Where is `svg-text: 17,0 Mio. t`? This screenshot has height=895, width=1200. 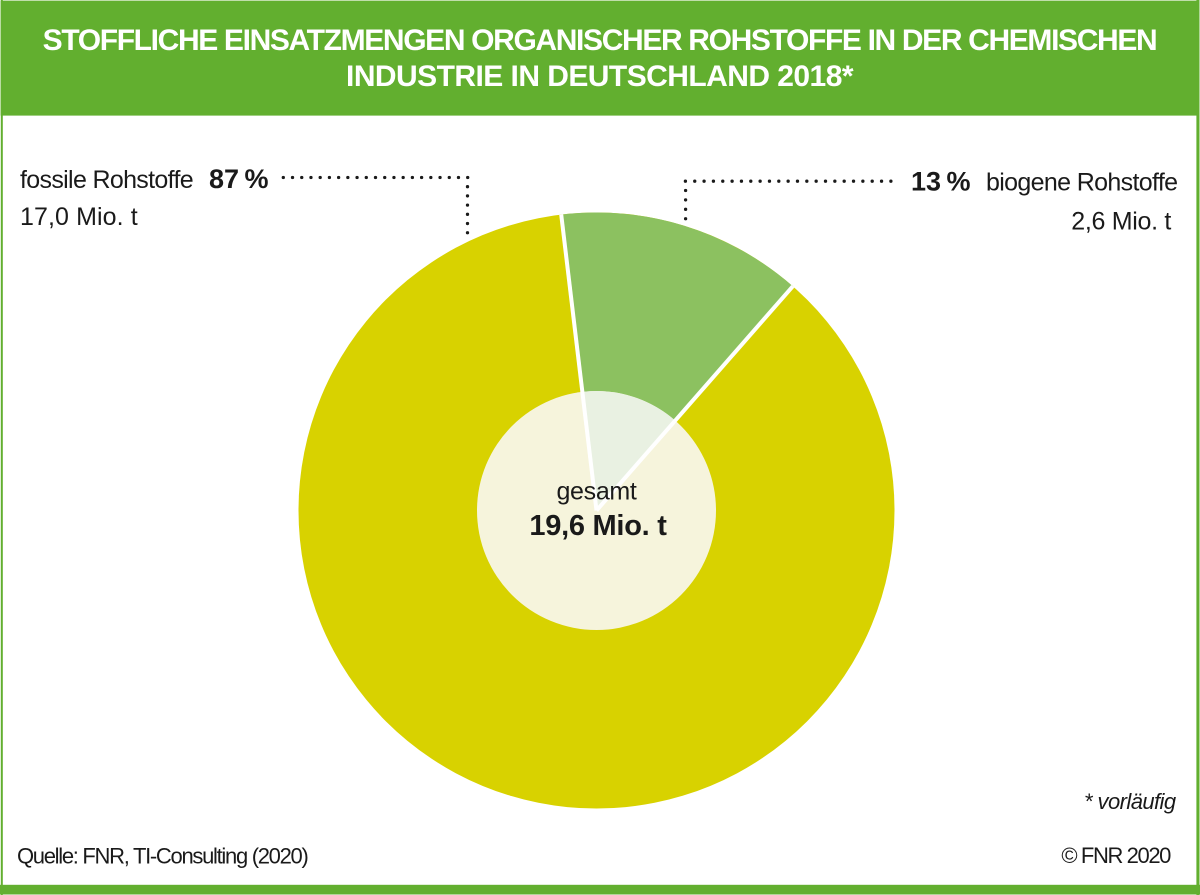
svg-text: 17,0 Mio. t is located at coordinates (79, 217).